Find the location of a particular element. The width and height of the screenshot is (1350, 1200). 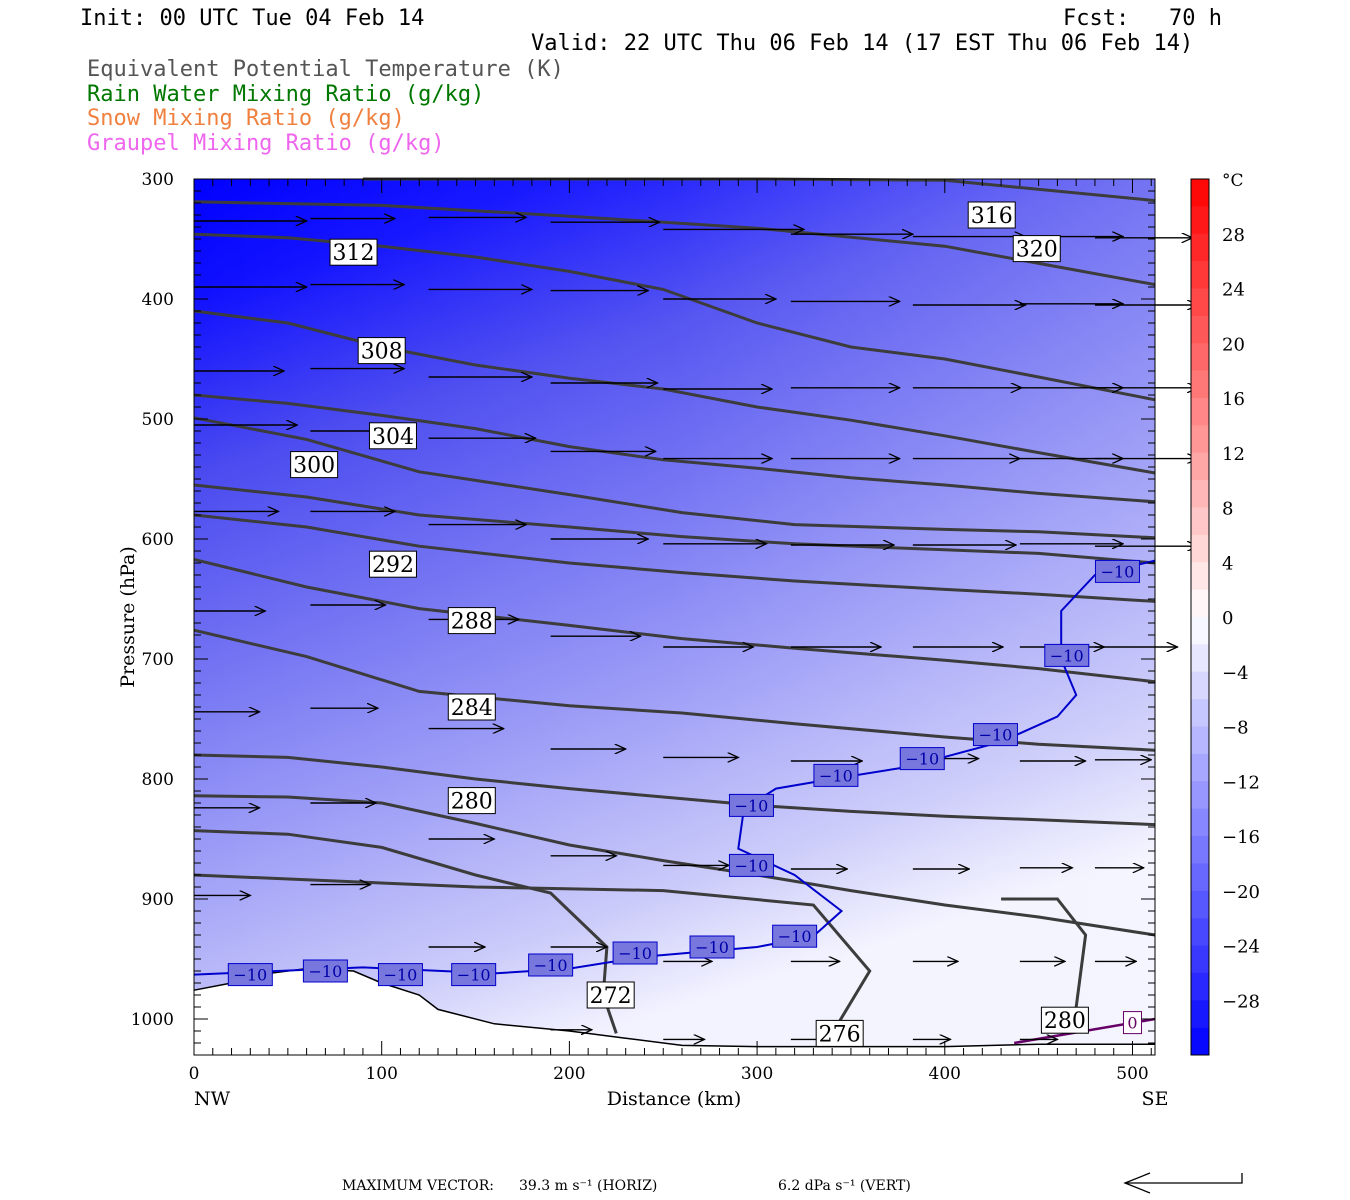

colorbar-tick-label: −12 is located at coordinates (1241, 782).